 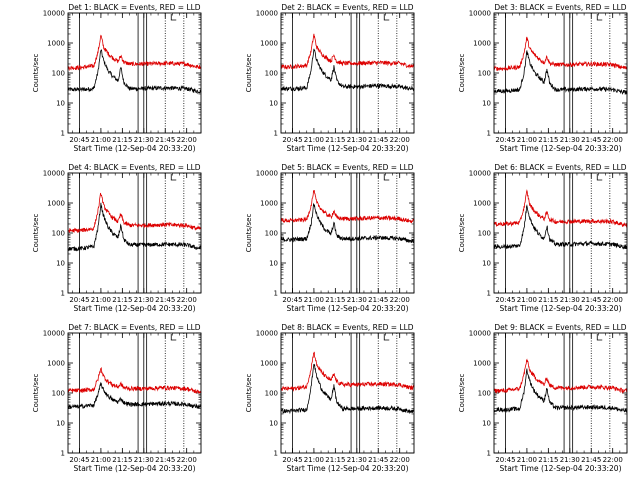 I want to click on panel-title: Det 7: BLACK = Events, RED = LLD, so click(x=134, y=327).